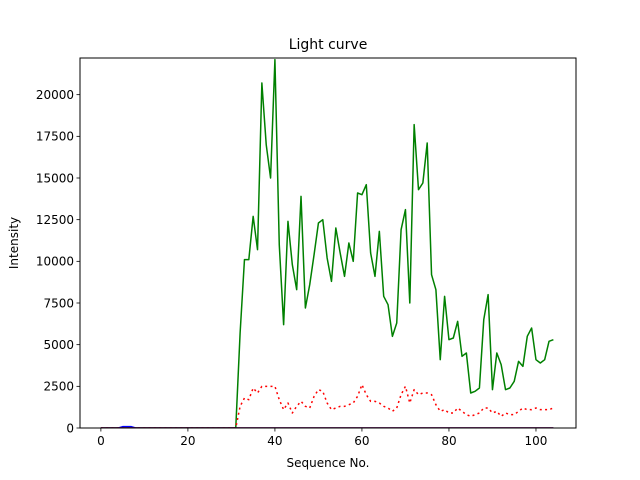 This screenshot has width=640, height=480. What do you see at coordinates (536, 441) in the screenshot?
I see `x-tick-label: 100` at bounding box center [536, 441].